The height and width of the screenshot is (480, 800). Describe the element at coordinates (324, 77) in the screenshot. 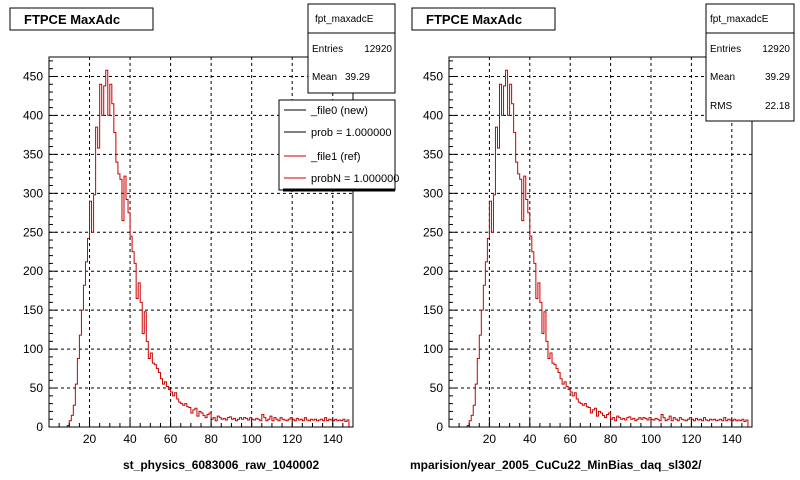

I see `left-stats-mean-label: Mean` at that location.